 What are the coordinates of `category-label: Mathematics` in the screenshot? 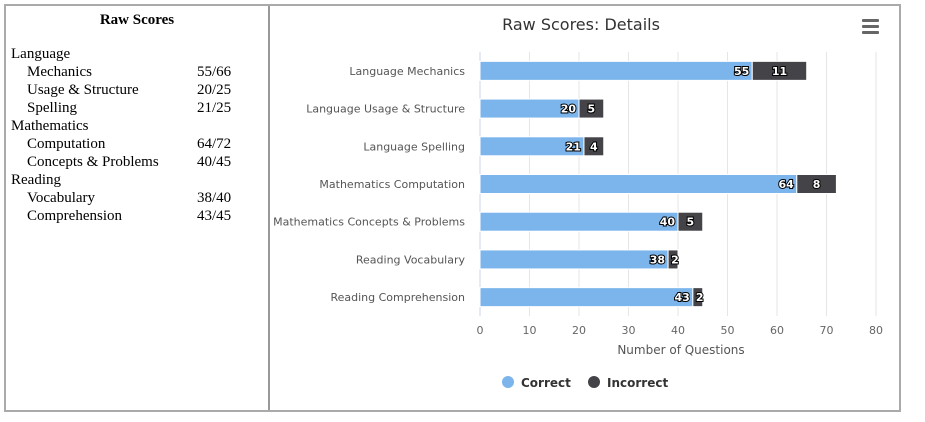 It's located at (50, 126).